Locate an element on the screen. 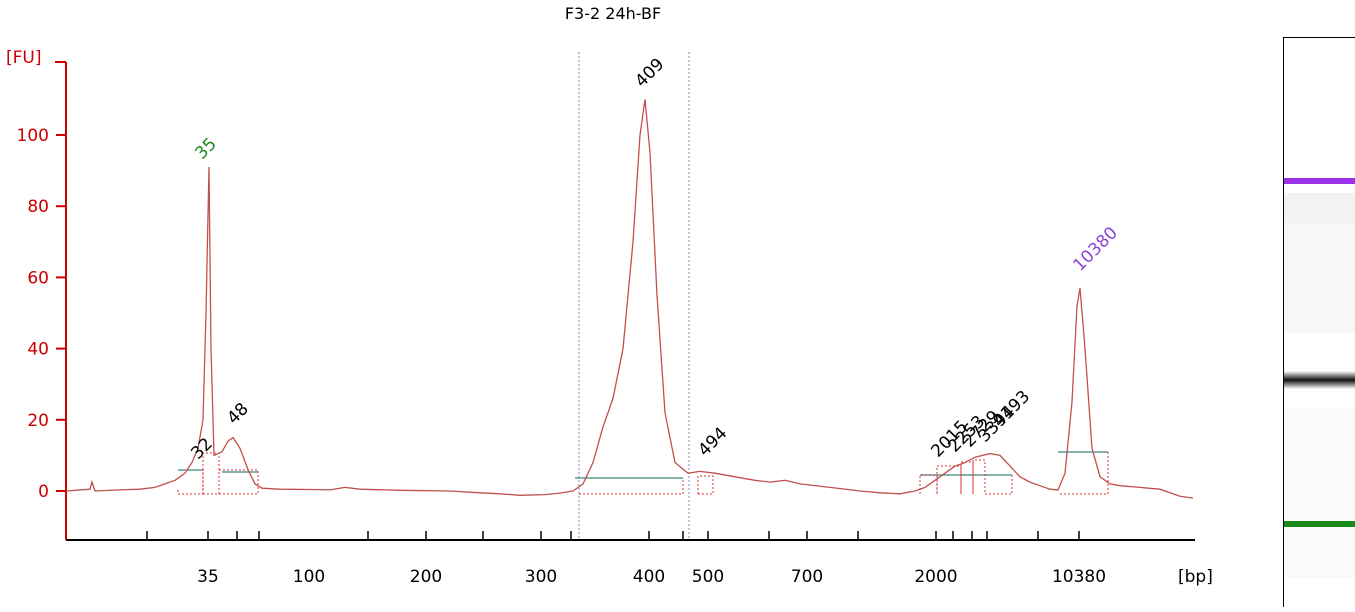 This screenshot has height=612, width=1355. y-tick-label: 60 is located at coordinates (38, 278).